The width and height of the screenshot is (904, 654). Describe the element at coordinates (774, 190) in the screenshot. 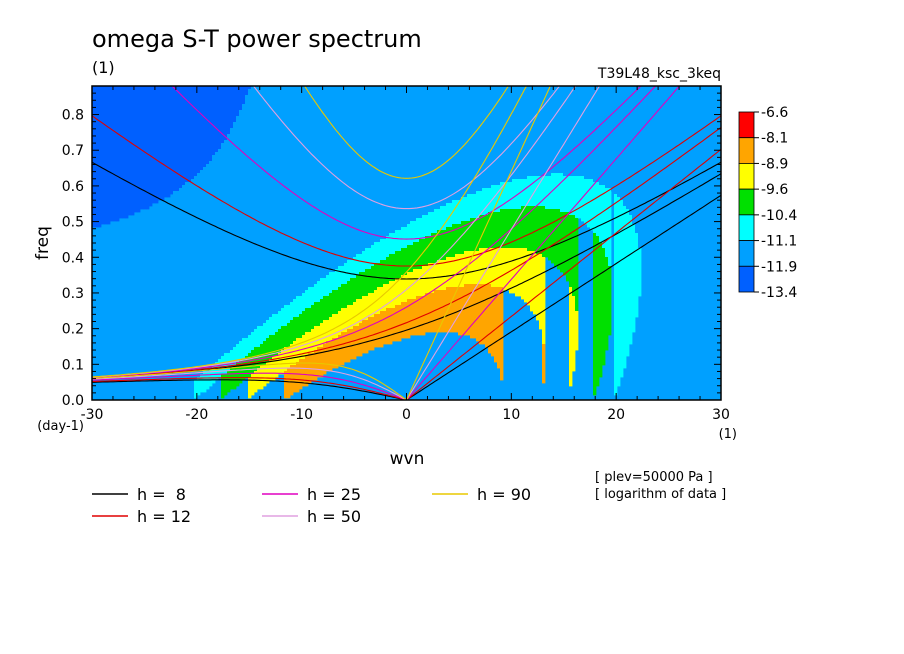

I see `colorbar-label: -9.6` at that location.